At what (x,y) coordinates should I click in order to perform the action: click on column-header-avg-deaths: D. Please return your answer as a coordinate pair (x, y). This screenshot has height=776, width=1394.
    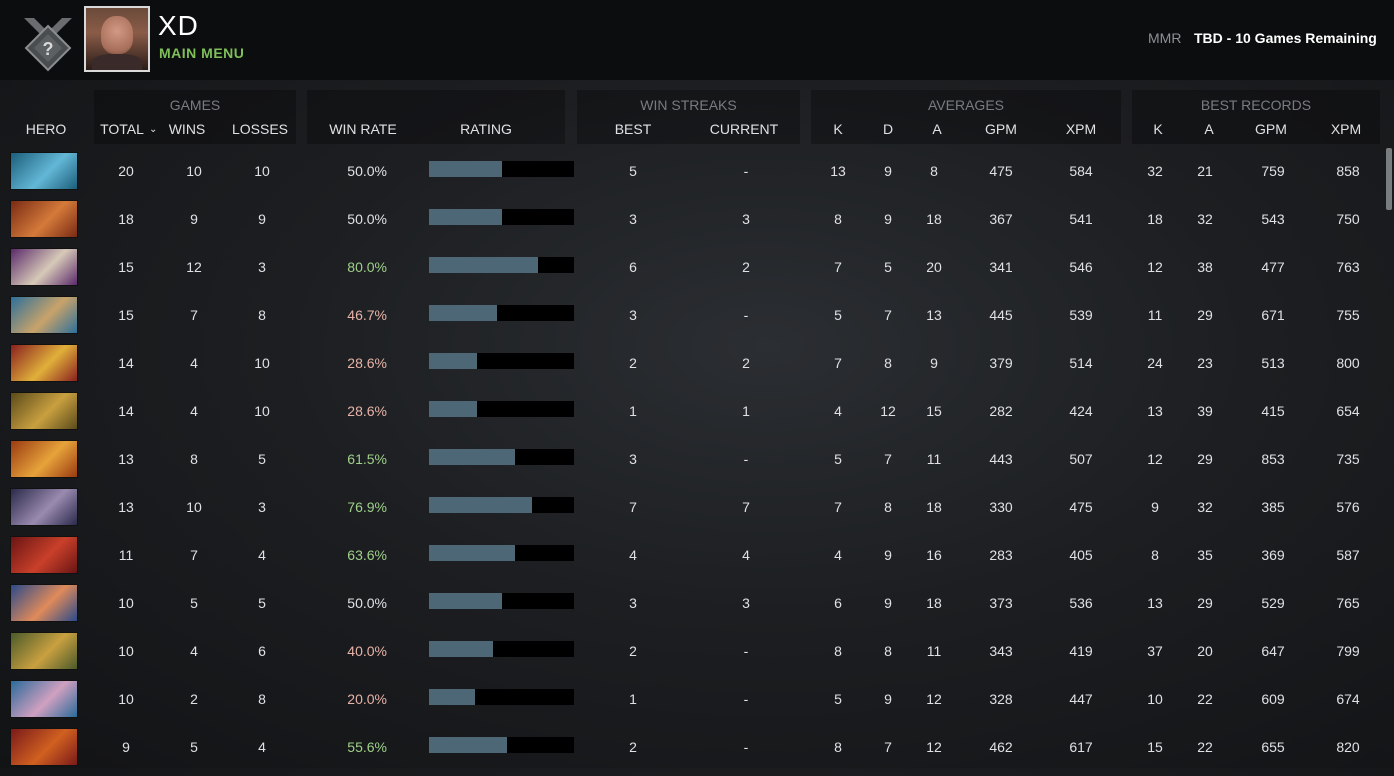
    Looking at the image, I should click on (888, 129).